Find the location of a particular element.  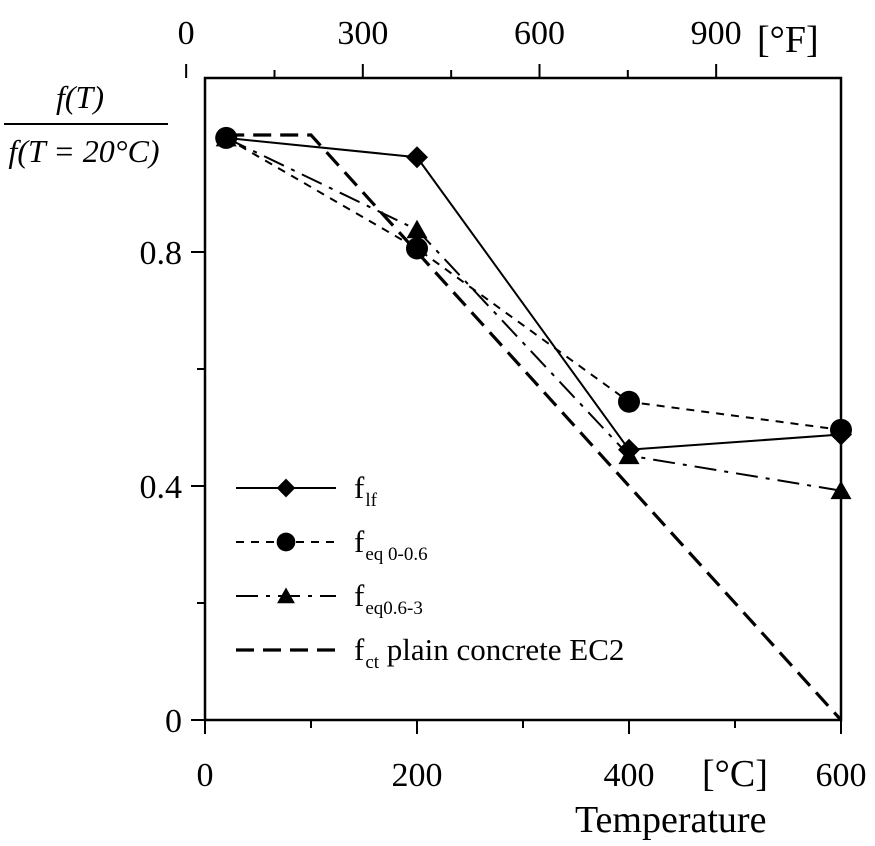

x-tick-label: 400 is located at coordinates (629, 775).